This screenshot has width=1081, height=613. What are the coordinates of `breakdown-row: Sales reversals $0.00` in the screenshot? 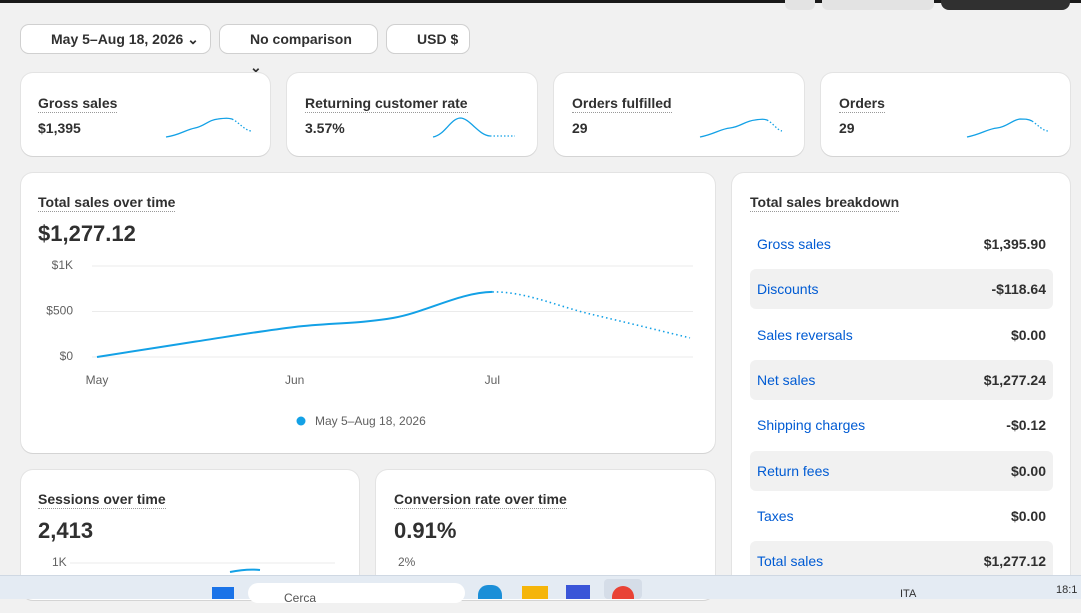 It's located at (901, 335).